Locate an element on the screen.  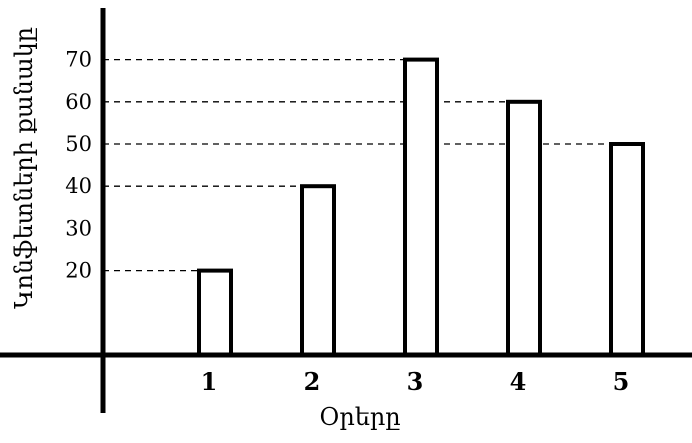
x-tick-label: 2 is located at coordinates (312, 381).